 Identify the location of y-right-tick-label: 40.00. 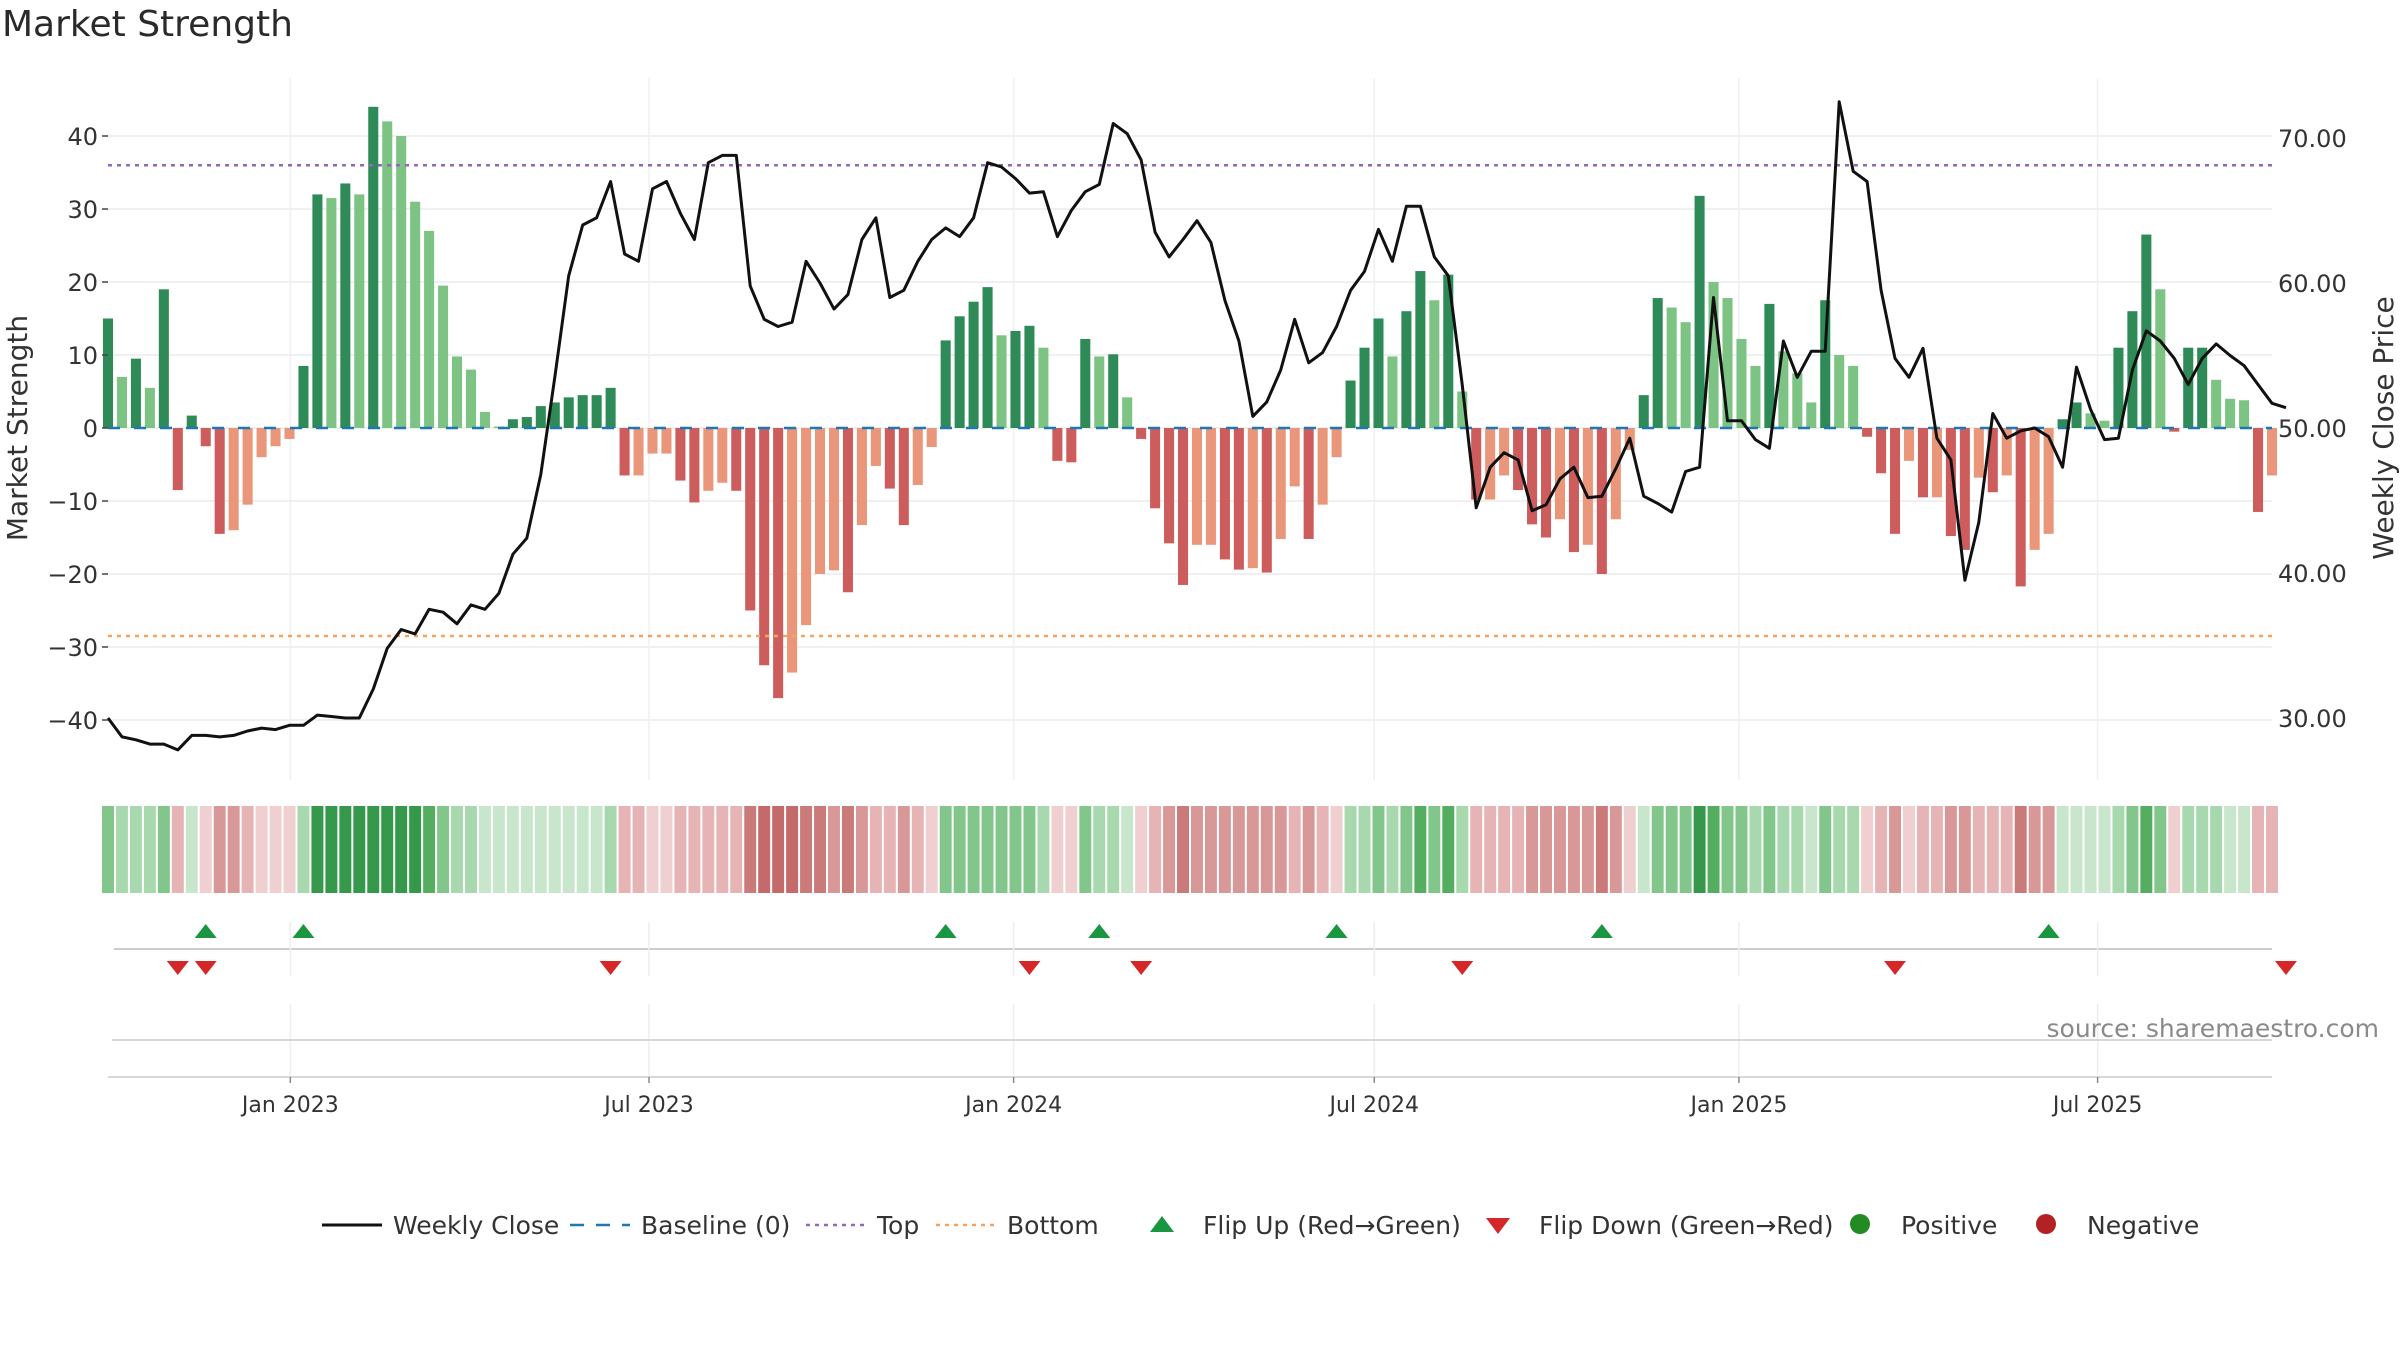
(2312, 574).